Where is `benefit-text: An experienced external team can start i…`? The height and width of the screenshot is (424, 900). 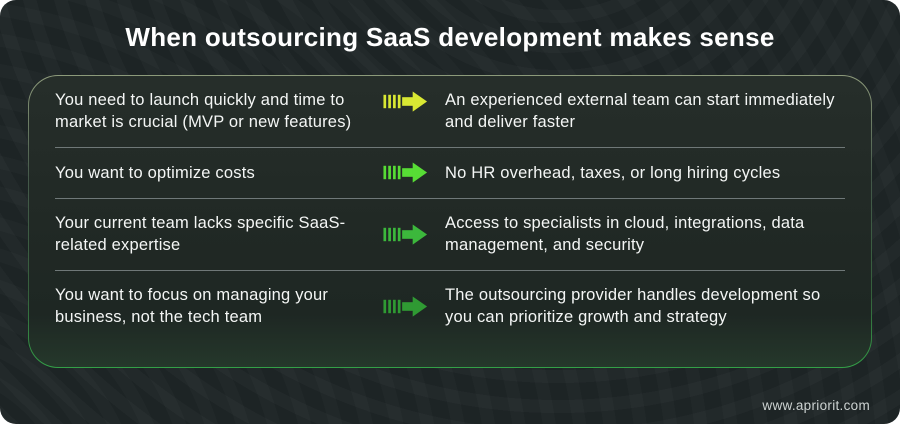
benefit-text: An experienced external team can start i… is located at coordinates (640, 111).